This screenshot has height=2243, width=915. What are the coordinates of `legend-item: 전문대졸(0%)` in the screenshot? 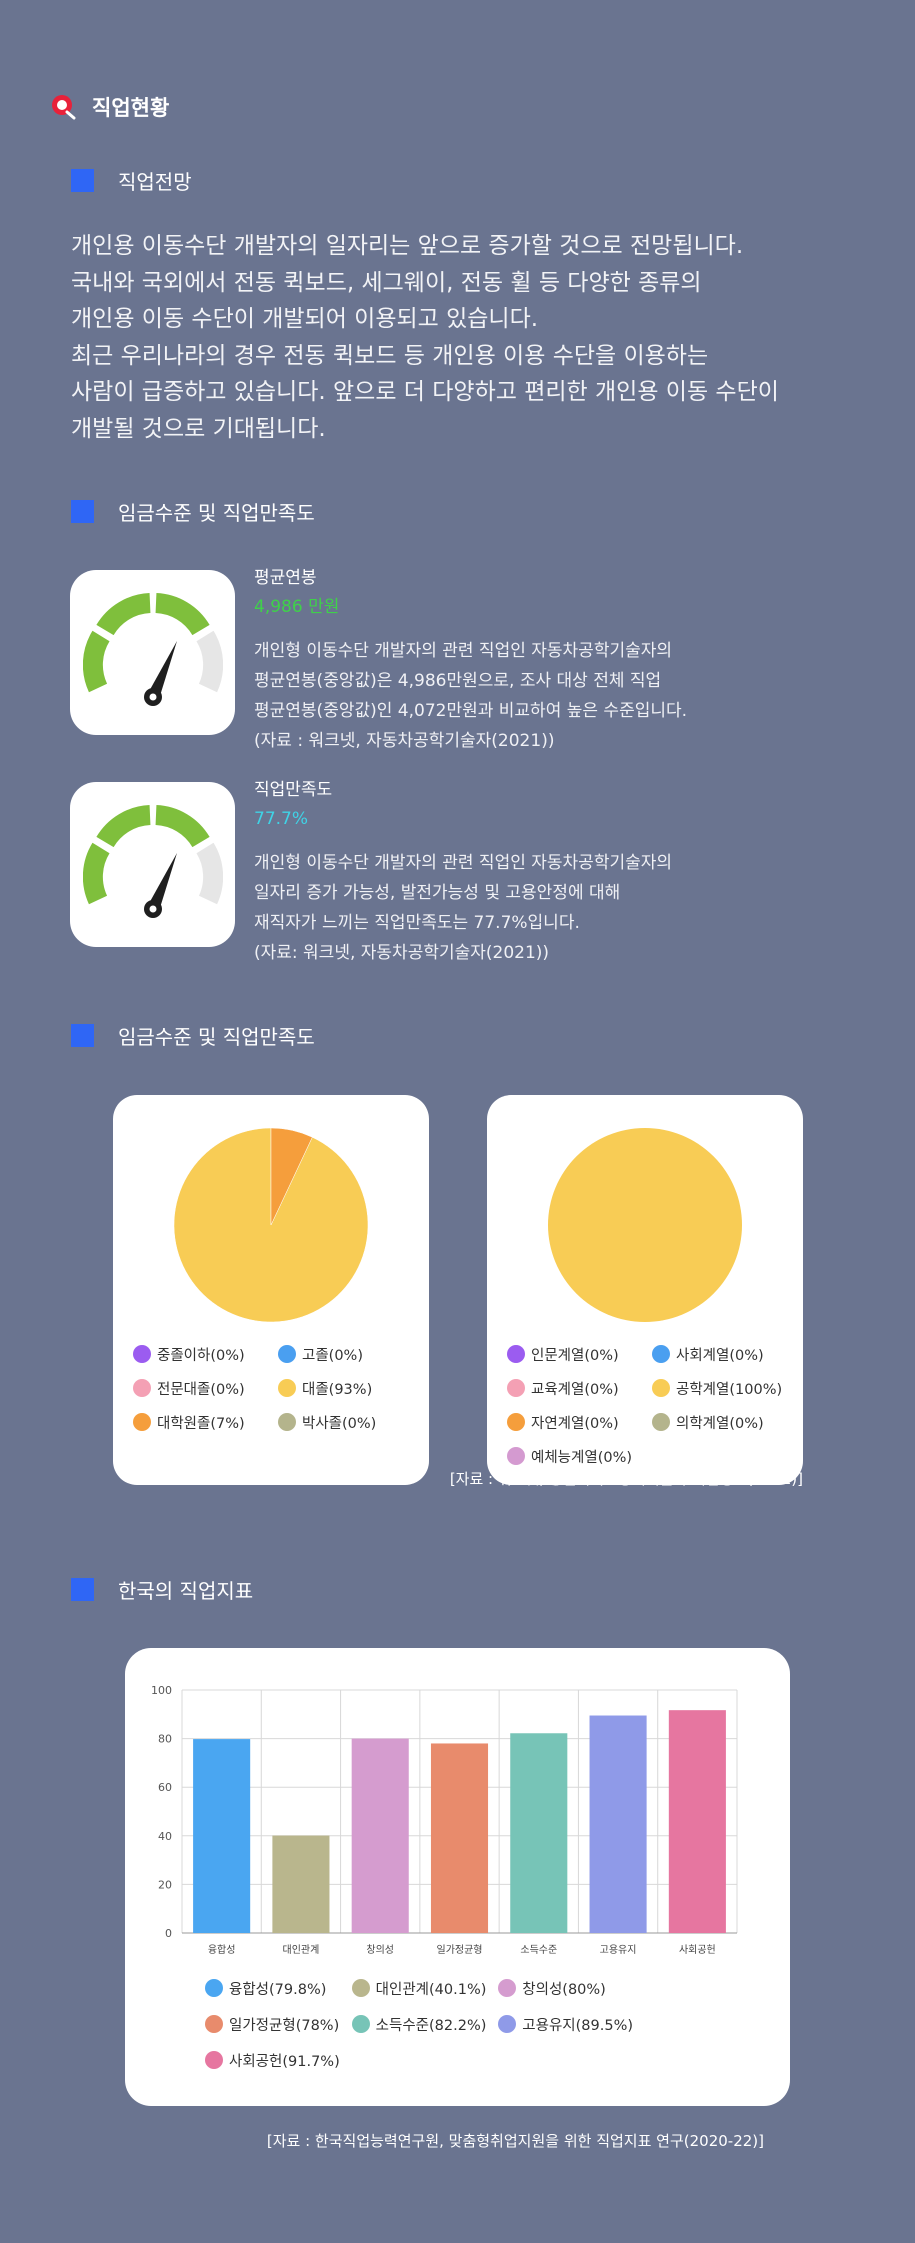 It's located at (205, 1388).